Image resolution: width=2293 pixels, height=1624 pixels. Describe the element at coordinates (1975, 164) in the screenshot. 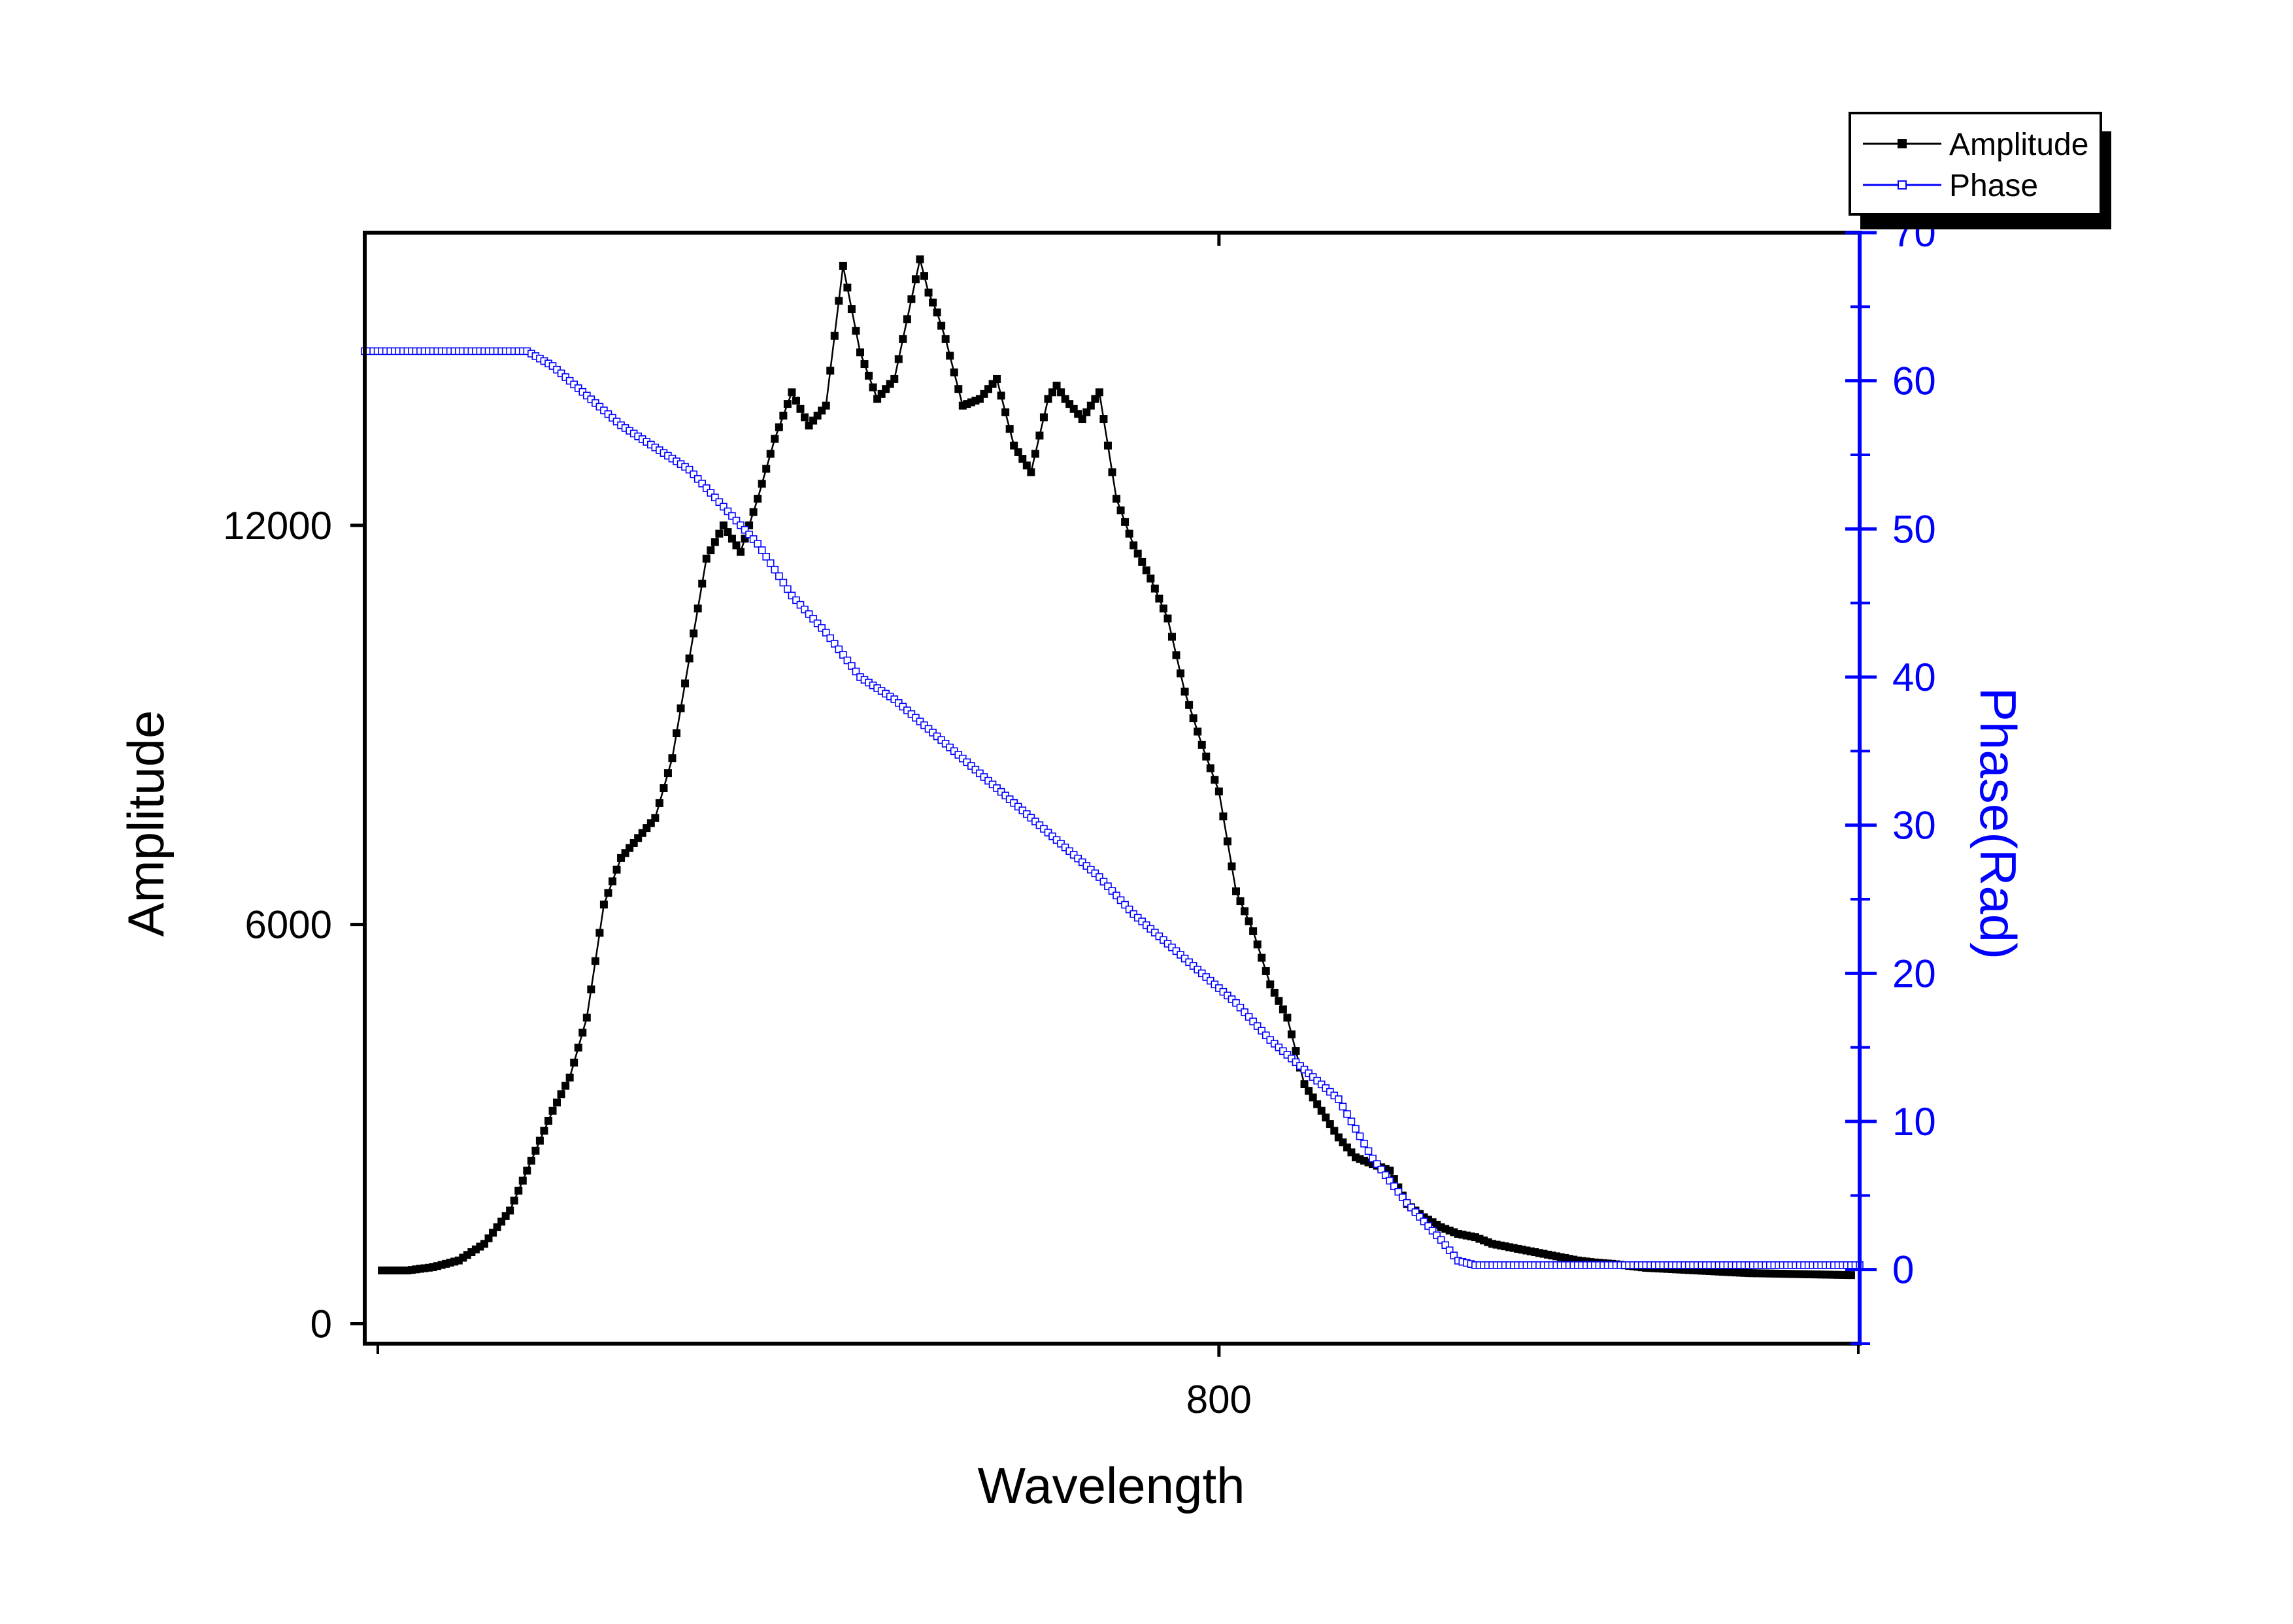

I see `legend-box` at that location.